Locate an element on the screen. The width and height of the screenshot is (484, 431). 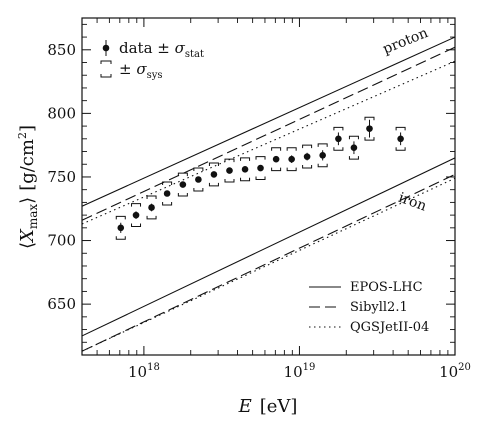
legend-data-marker is located at coordinates (106, 48).